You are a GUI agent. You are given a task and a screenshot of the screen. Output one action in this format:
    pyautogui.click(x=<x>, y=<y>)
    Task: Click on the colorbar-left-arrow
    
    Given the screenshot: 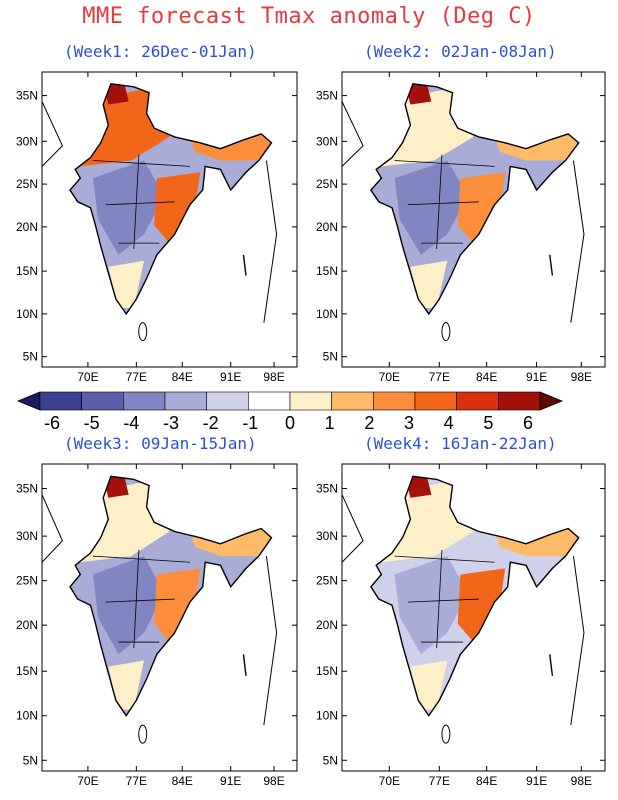 What is the action you would take?
    pyautogui.click(x=28, y=401)
    